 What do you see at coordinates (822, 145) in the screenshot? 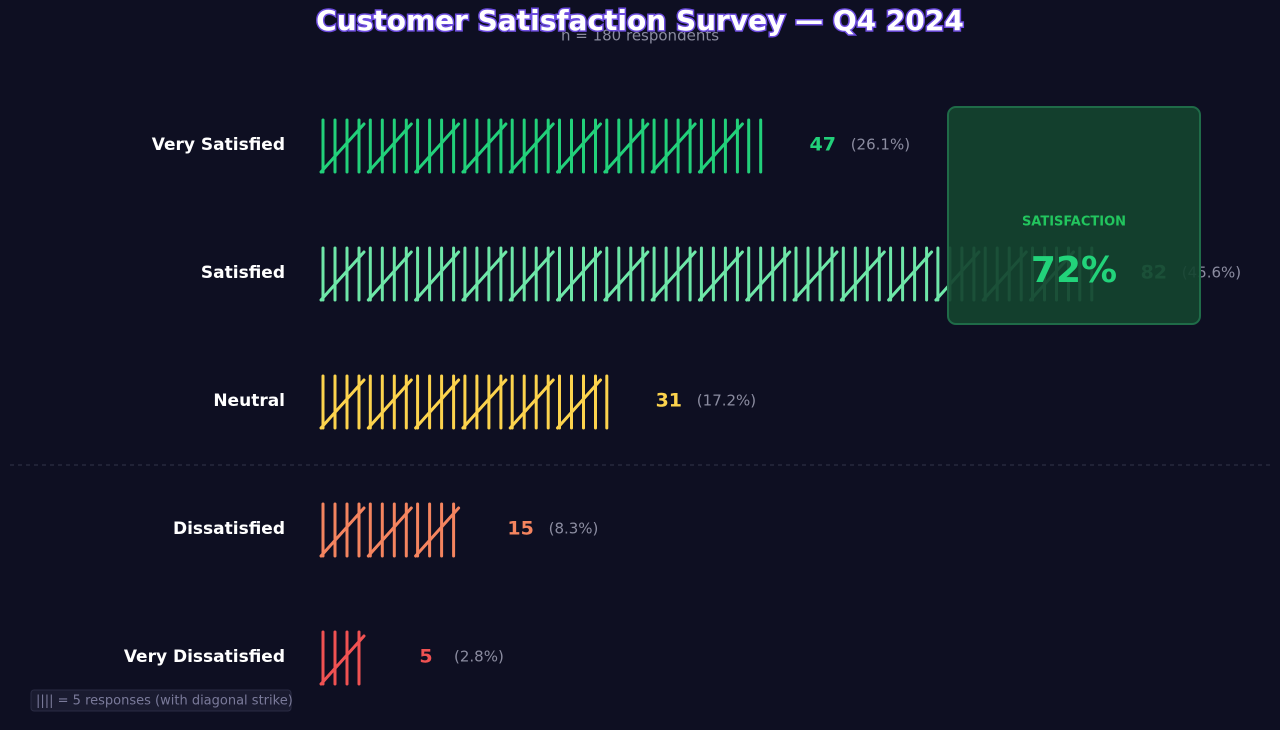
I see `value-label: 47` at bounding box center [822, 145].